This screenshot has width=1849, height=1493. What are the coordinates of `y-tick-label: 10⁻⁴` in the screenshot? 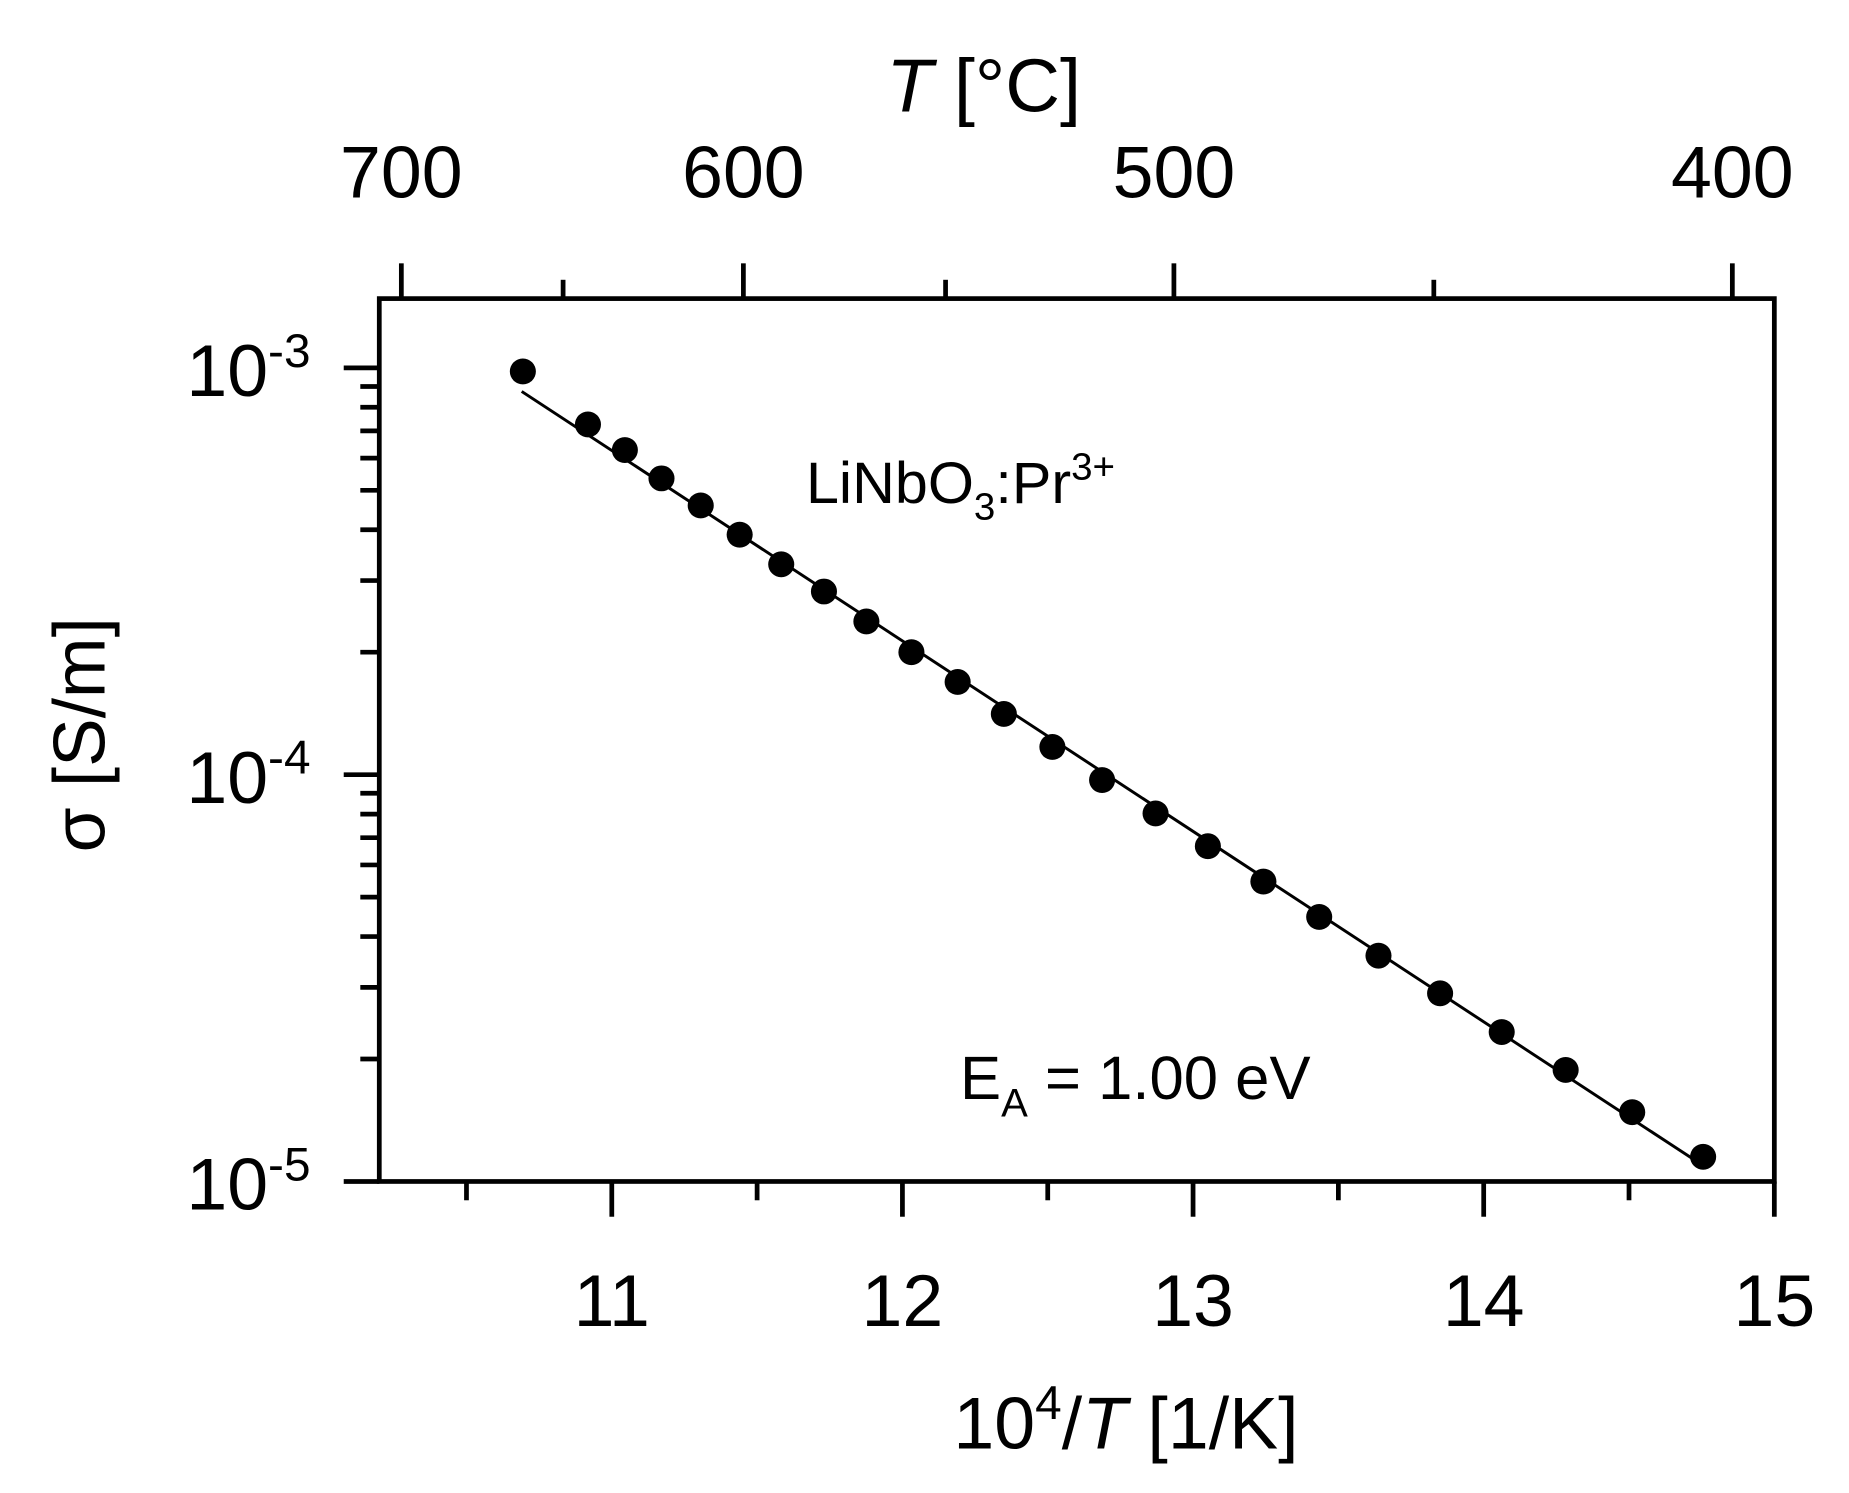 It's located at (248, 775).